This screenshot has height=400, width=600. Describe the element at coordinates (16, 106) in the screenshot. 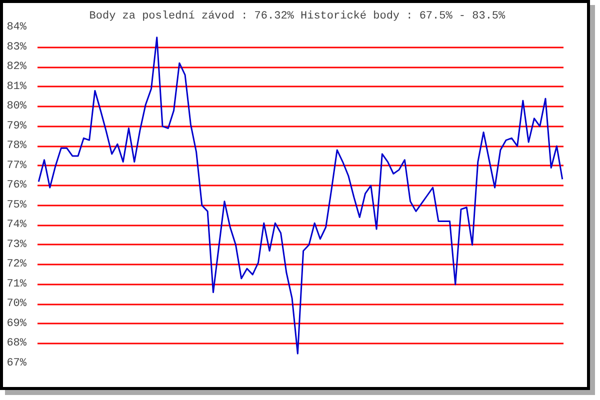

I see `y-tick-label: 80%` at that location.